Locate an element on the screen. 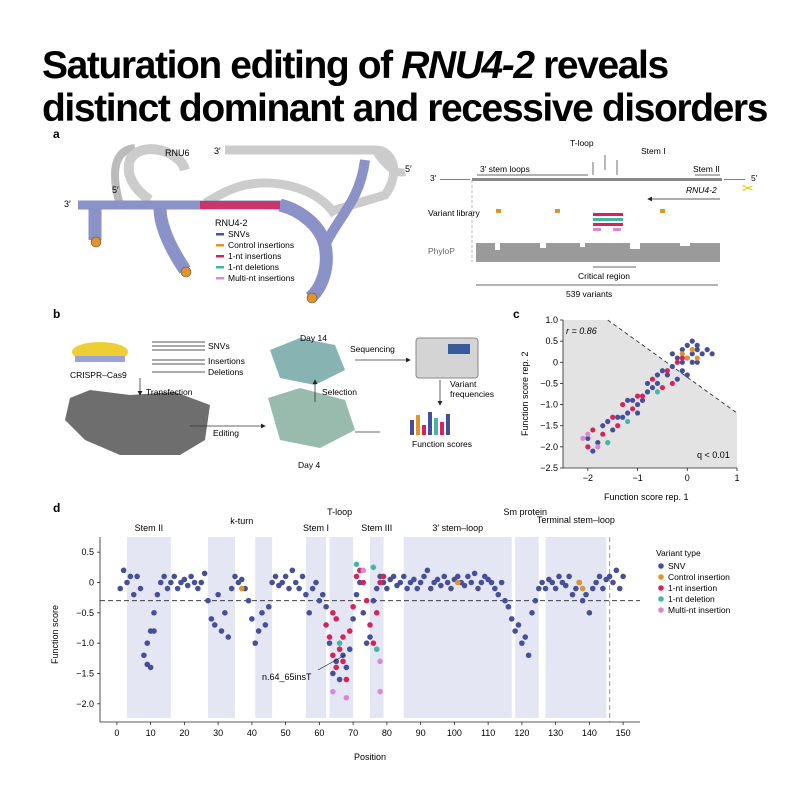  label-variant-freq-1: Variant is located at coordinates (463, 384).